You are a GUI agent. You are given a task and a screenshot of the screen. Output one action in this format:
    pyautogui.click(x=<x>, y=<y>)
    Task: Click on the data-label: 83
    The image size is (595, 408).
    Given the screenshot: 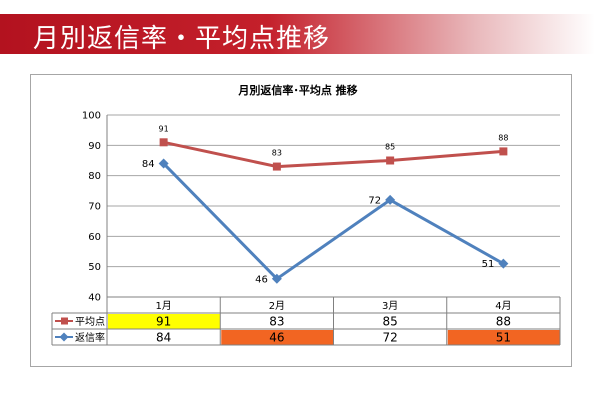 What is the action you would take?
    pyautogui.click(x=277, y=153)
    